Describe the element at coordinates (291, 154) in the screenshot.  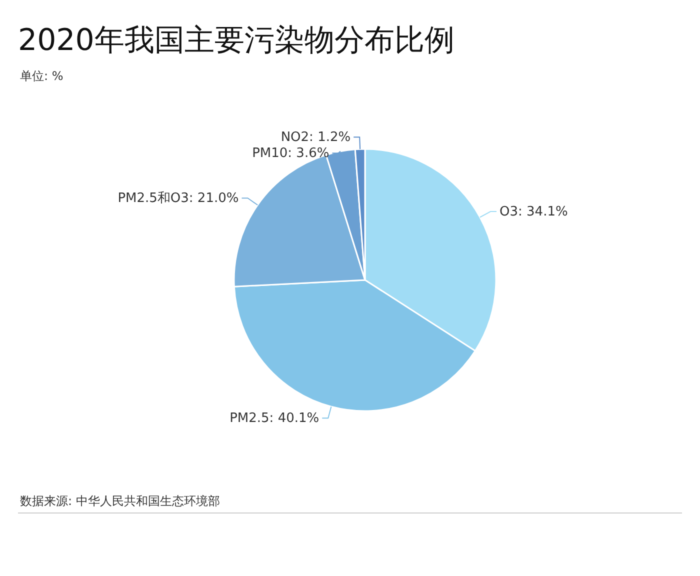
I see `slice-label: PM10: 3.6%` at that location.